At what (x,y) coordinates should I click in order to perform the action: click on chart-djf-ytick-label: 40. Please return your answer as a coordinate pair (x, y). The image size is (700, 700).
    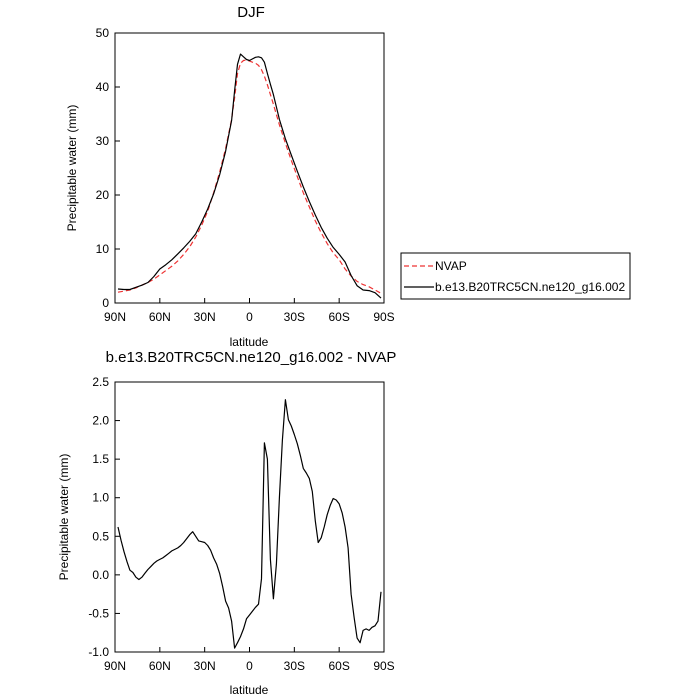
    Looking at the image, I should click on (103, 87).